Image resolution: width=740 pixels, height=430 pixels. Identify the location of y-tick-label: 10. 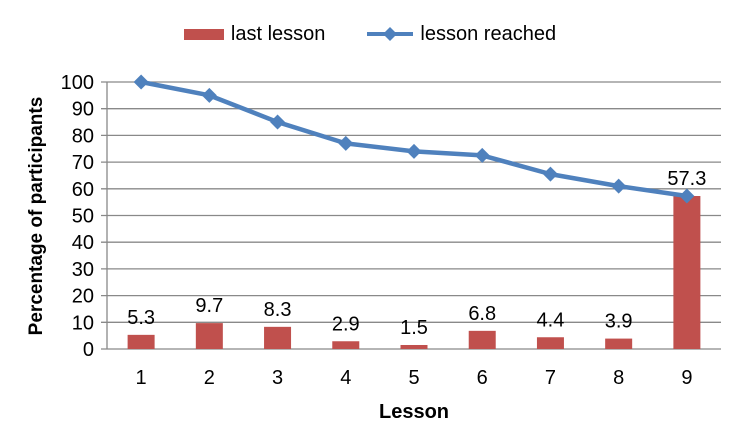
(83, 323).